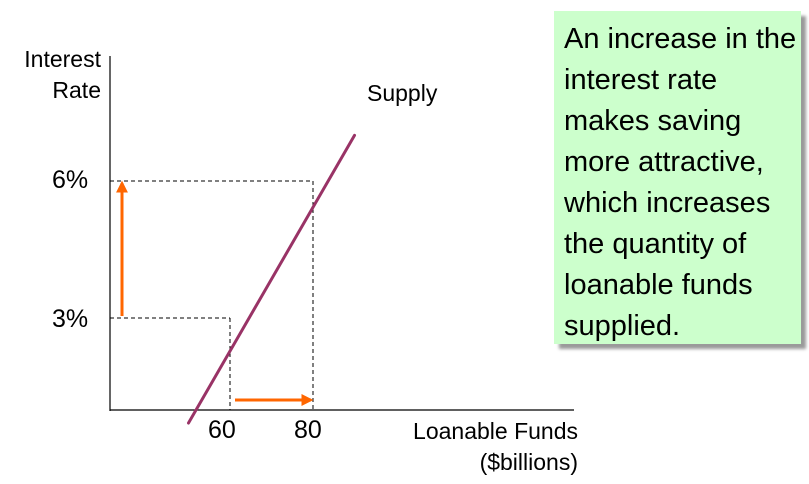  I want to click on x-axis-title-line1: Loanable Funds, so click(495, 431).